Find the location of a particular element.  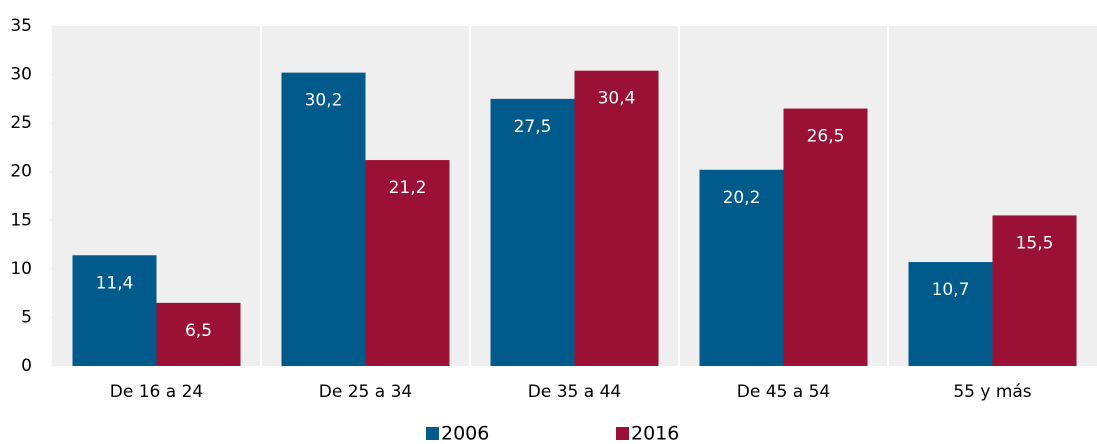

legend-label: 2006 is located at coordinates (465, 433).